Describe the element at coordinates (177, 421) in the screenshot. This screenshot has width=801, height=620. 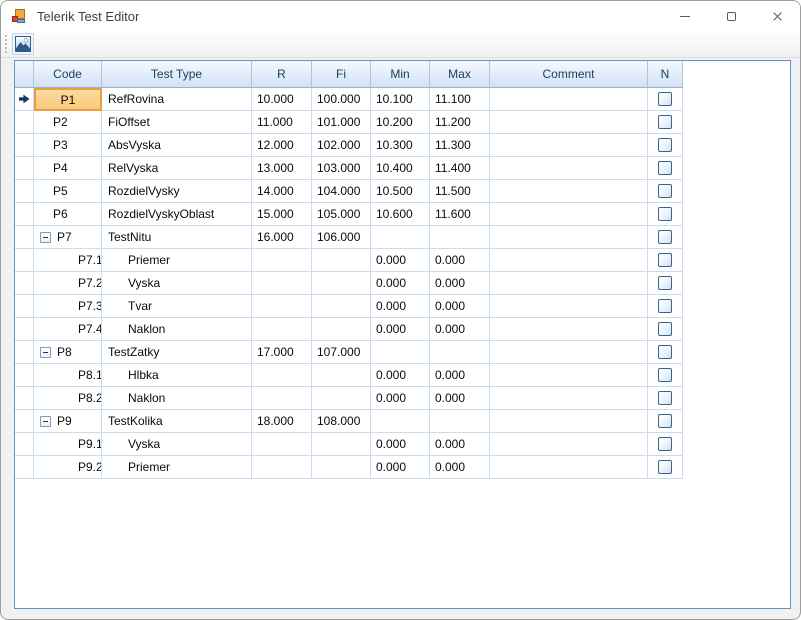
I see `cell-test-type: TestKolika` at that location.